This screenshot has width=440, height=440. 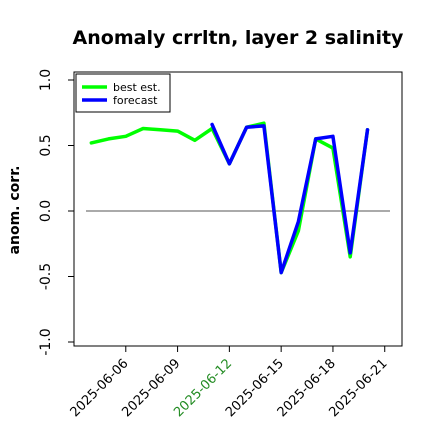 I want to click on legend-label-forecast: forecast, so click(x=135, y=100).